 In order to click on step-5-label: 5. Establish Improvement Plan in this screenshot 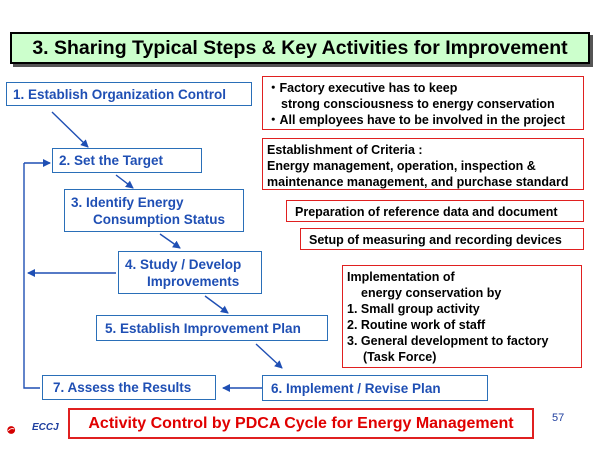, I will do `click(203, 328)`.